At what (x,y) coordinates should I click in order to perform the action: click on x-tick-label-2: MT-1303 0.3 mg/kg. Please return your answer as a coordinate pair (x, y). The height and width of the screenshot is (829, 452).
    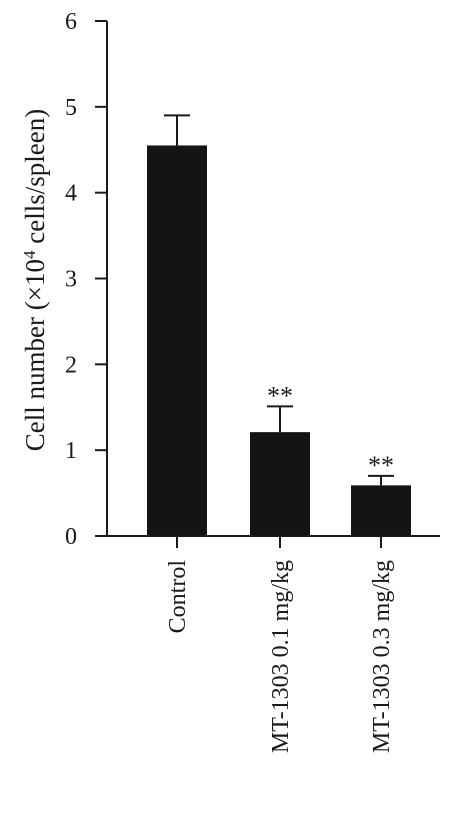
    Looking at the image, I should click on (382, 656).